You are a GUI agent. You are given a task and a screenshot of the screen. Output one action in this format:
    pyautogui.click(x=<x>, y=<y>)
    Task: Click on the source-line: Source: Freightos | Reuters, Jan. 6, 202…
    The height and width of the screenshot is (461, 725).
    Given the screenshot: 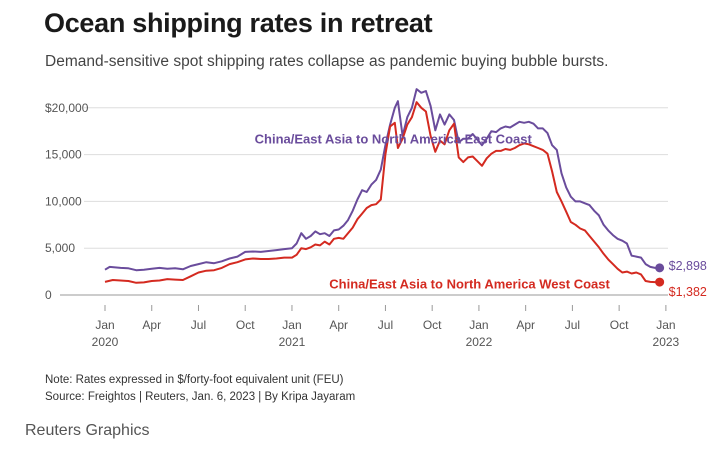 What is the action you would take?
    pyautogui.click(x=200, y=397)
    